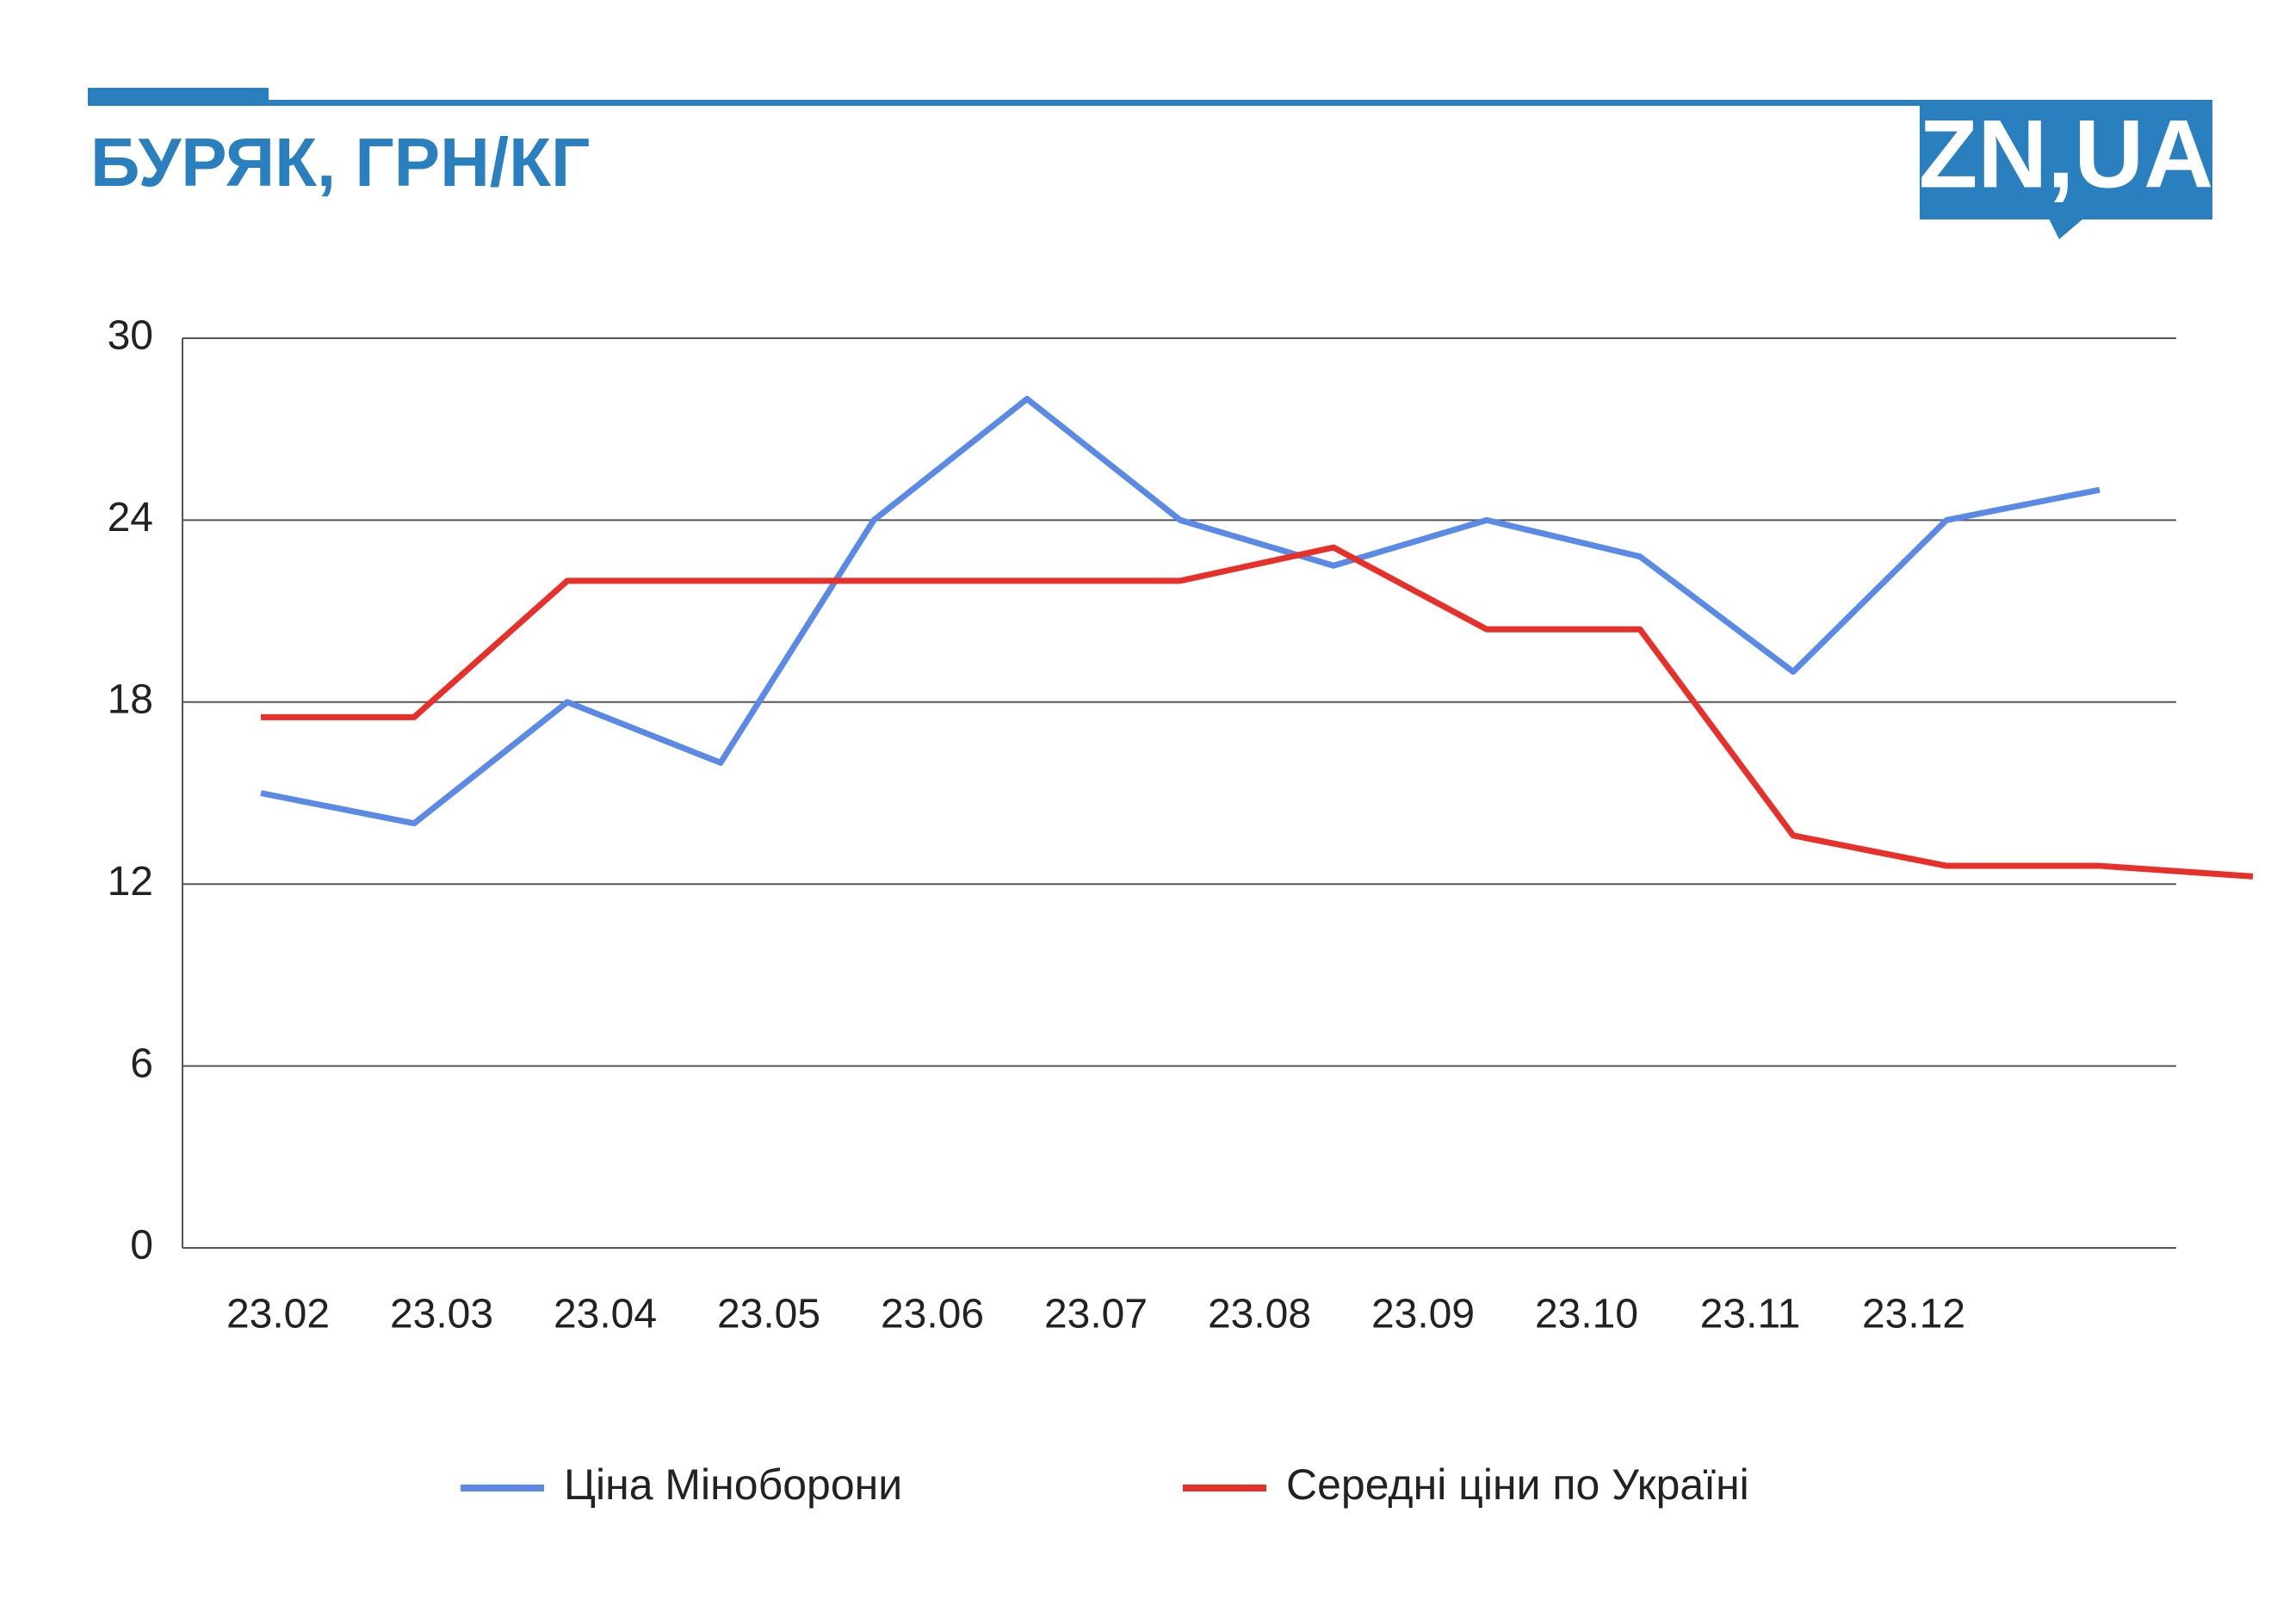 Image resolution: width=2283 pixels, height=1624 pixels. What do you see at coordinates (1009, 103) in the screenshot?
I see `header-rule` at bounding box center [1009, 103].